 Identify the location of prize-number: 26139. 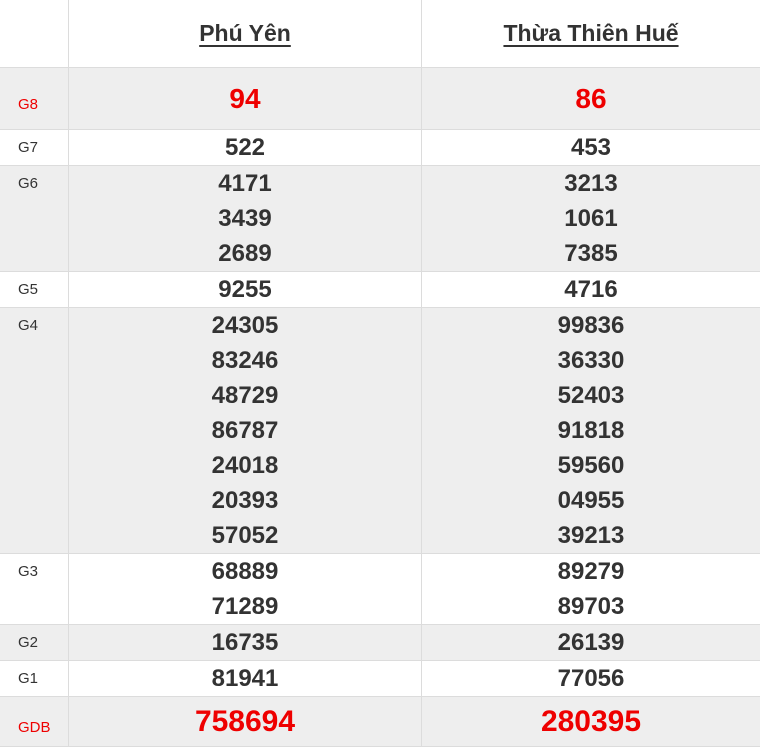
(591, 642).